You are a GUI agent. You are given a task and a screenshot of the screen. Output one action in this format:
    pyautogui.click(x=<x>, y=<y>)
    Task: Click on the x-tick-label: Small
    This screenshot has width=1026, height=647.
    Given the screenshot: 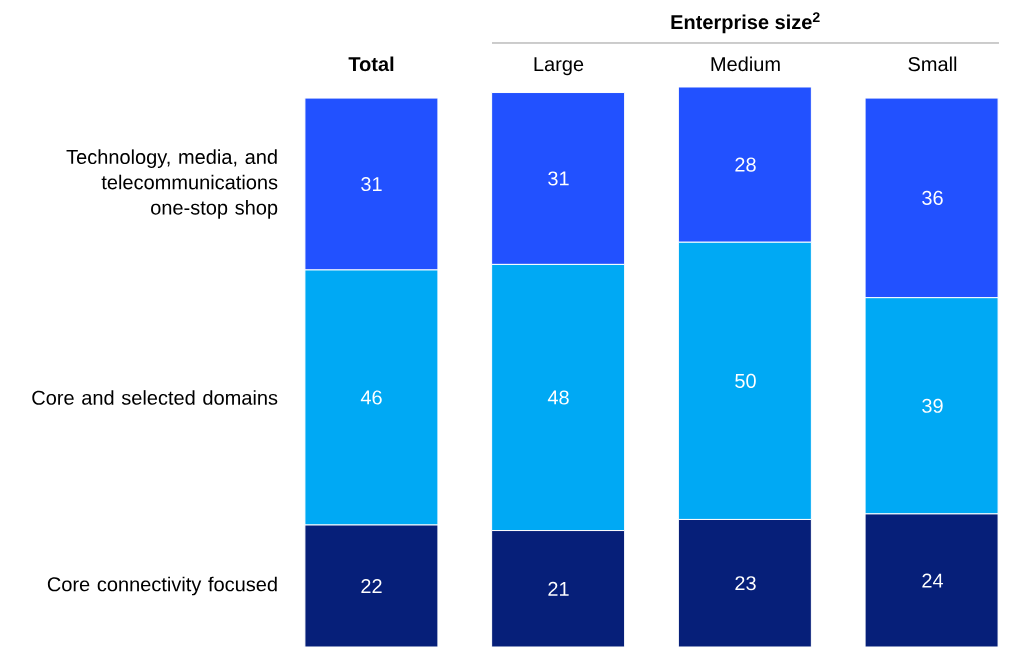 What is the action you would take?
    pyautogui.click(x=932, y=64)
    